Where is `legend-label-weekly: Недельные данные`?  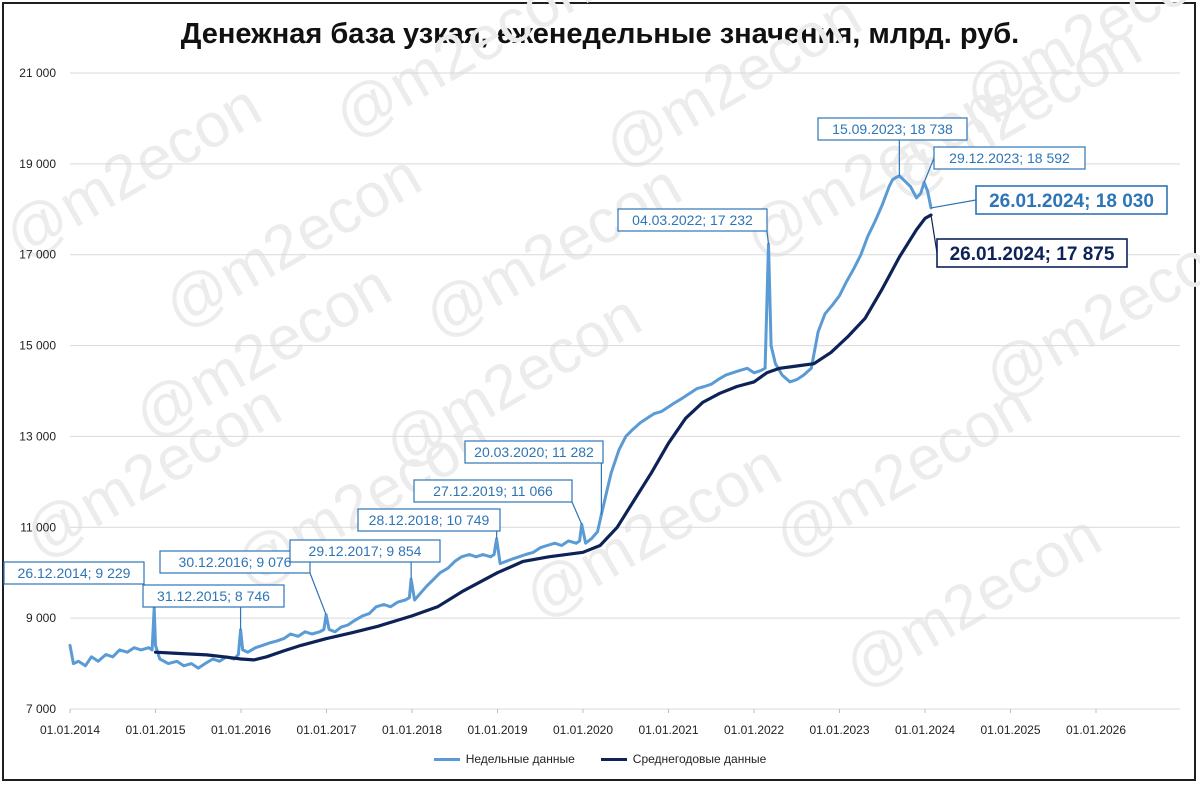 legend-label-weekly: Недельные данные is located at coordinates (520, 759).